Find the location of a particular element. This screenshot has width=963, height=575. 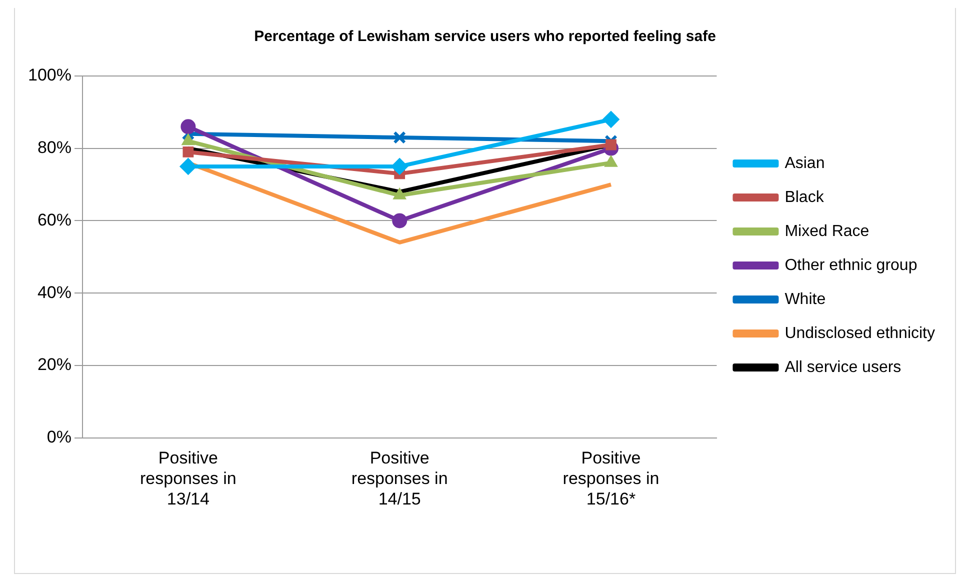

legend-label: White is located at coordinates (805, 299).